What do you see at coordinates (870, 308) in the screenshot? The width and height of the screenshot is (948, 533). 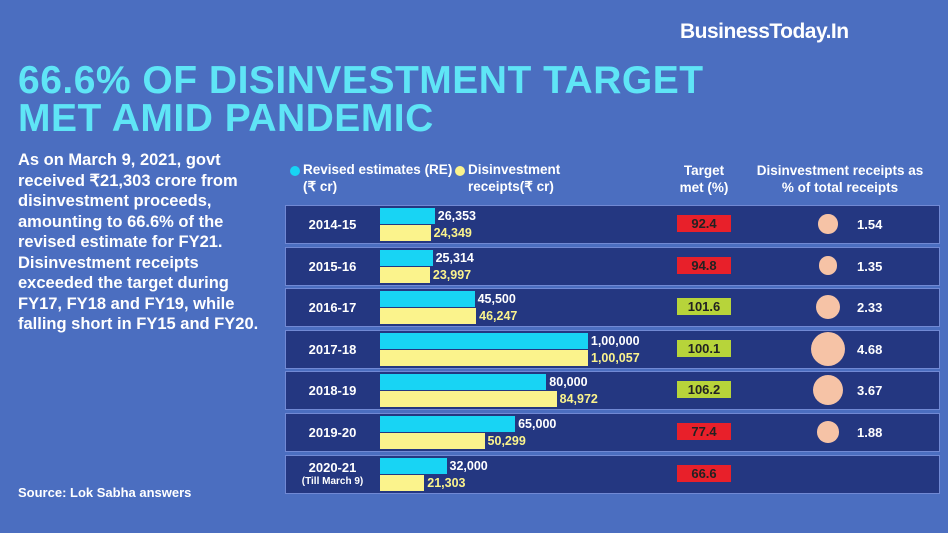 I see `share-label: 2.33` at bounding box center [870, 308].